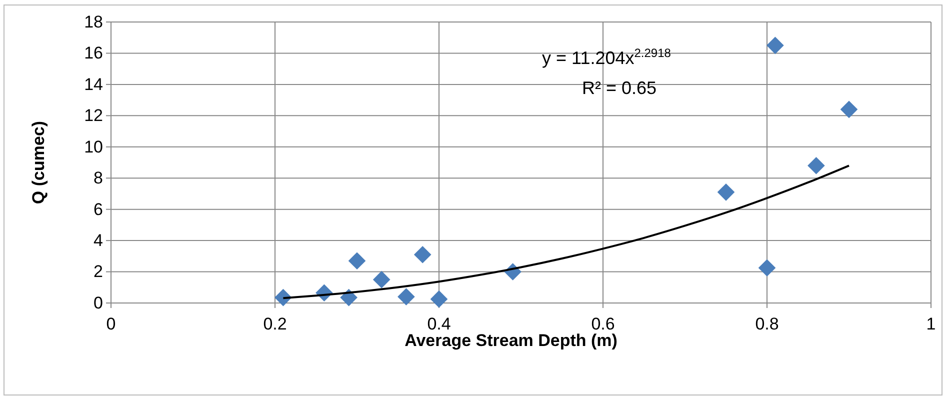 The height and width of the screenshot is (400, 948). What do you see at coordinates (931, 324) in the screenshot?
I see `x-tick-label: 1` at bounding box center [931, 324].